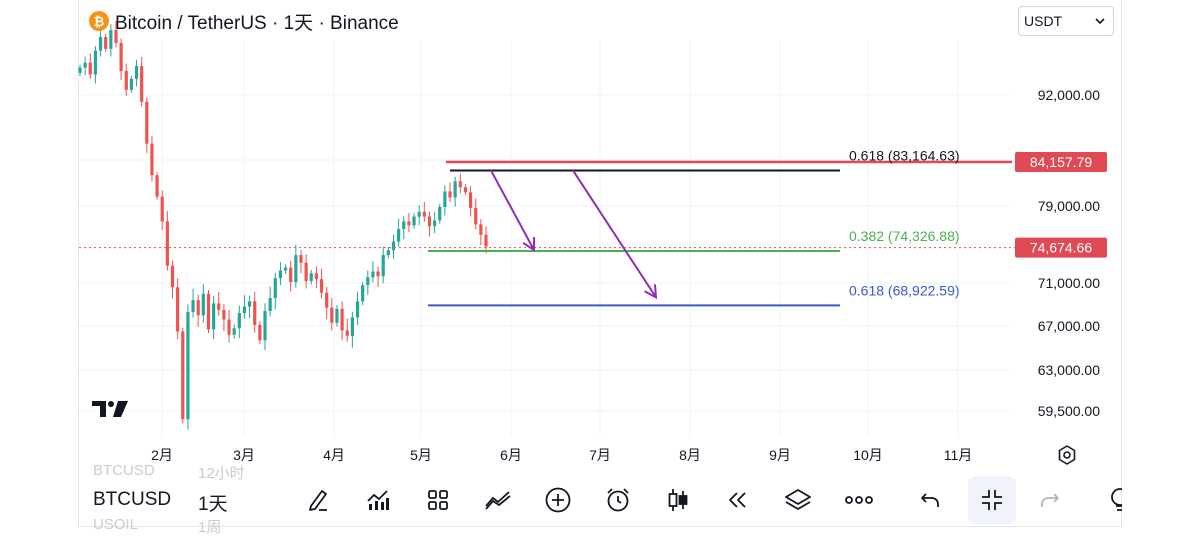 This screenshot has width=1199, height=552. What do you see at coordinates (930, 500) in the screenshot?
I see `undo-button` at bounding box center [930, 500].